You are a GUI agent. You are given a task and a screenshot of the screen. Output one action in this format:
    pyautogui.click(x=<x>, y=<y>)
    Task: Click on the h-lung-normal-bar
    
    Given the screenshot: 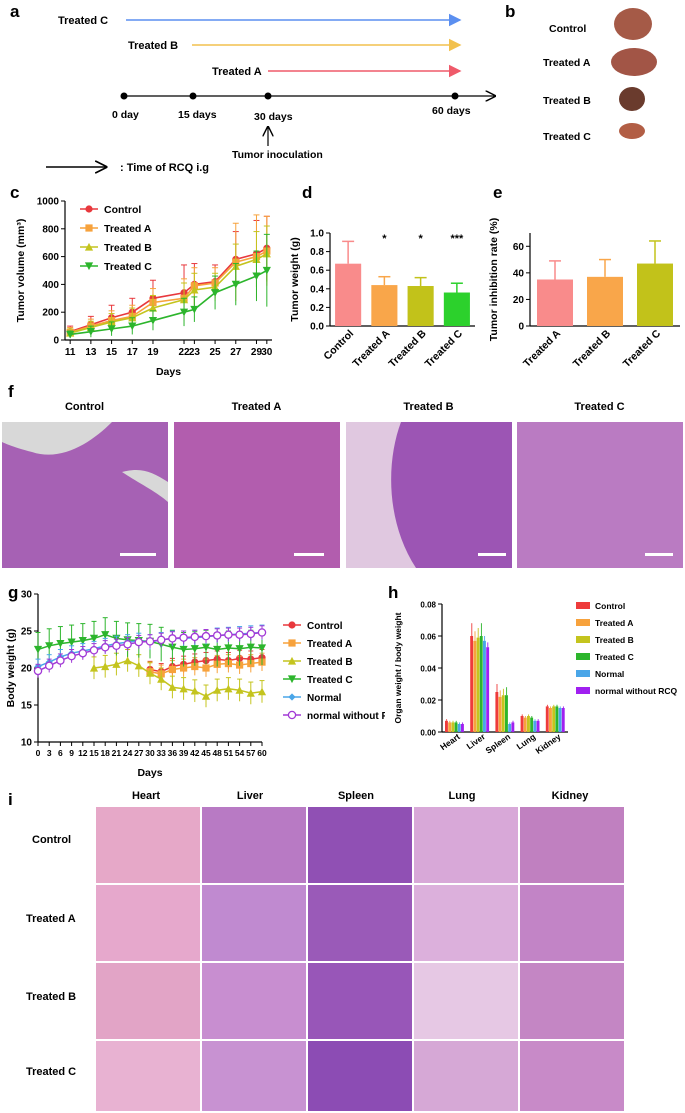 What is the action you would take?
    pyautogui.click(x=535, y=726)
    